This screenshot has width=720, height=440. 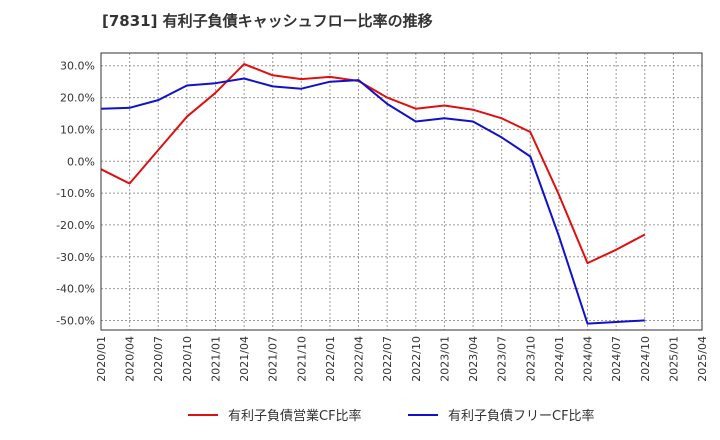 I want to click on x-tick-label: 2024/07, so click(x=616, y=359).